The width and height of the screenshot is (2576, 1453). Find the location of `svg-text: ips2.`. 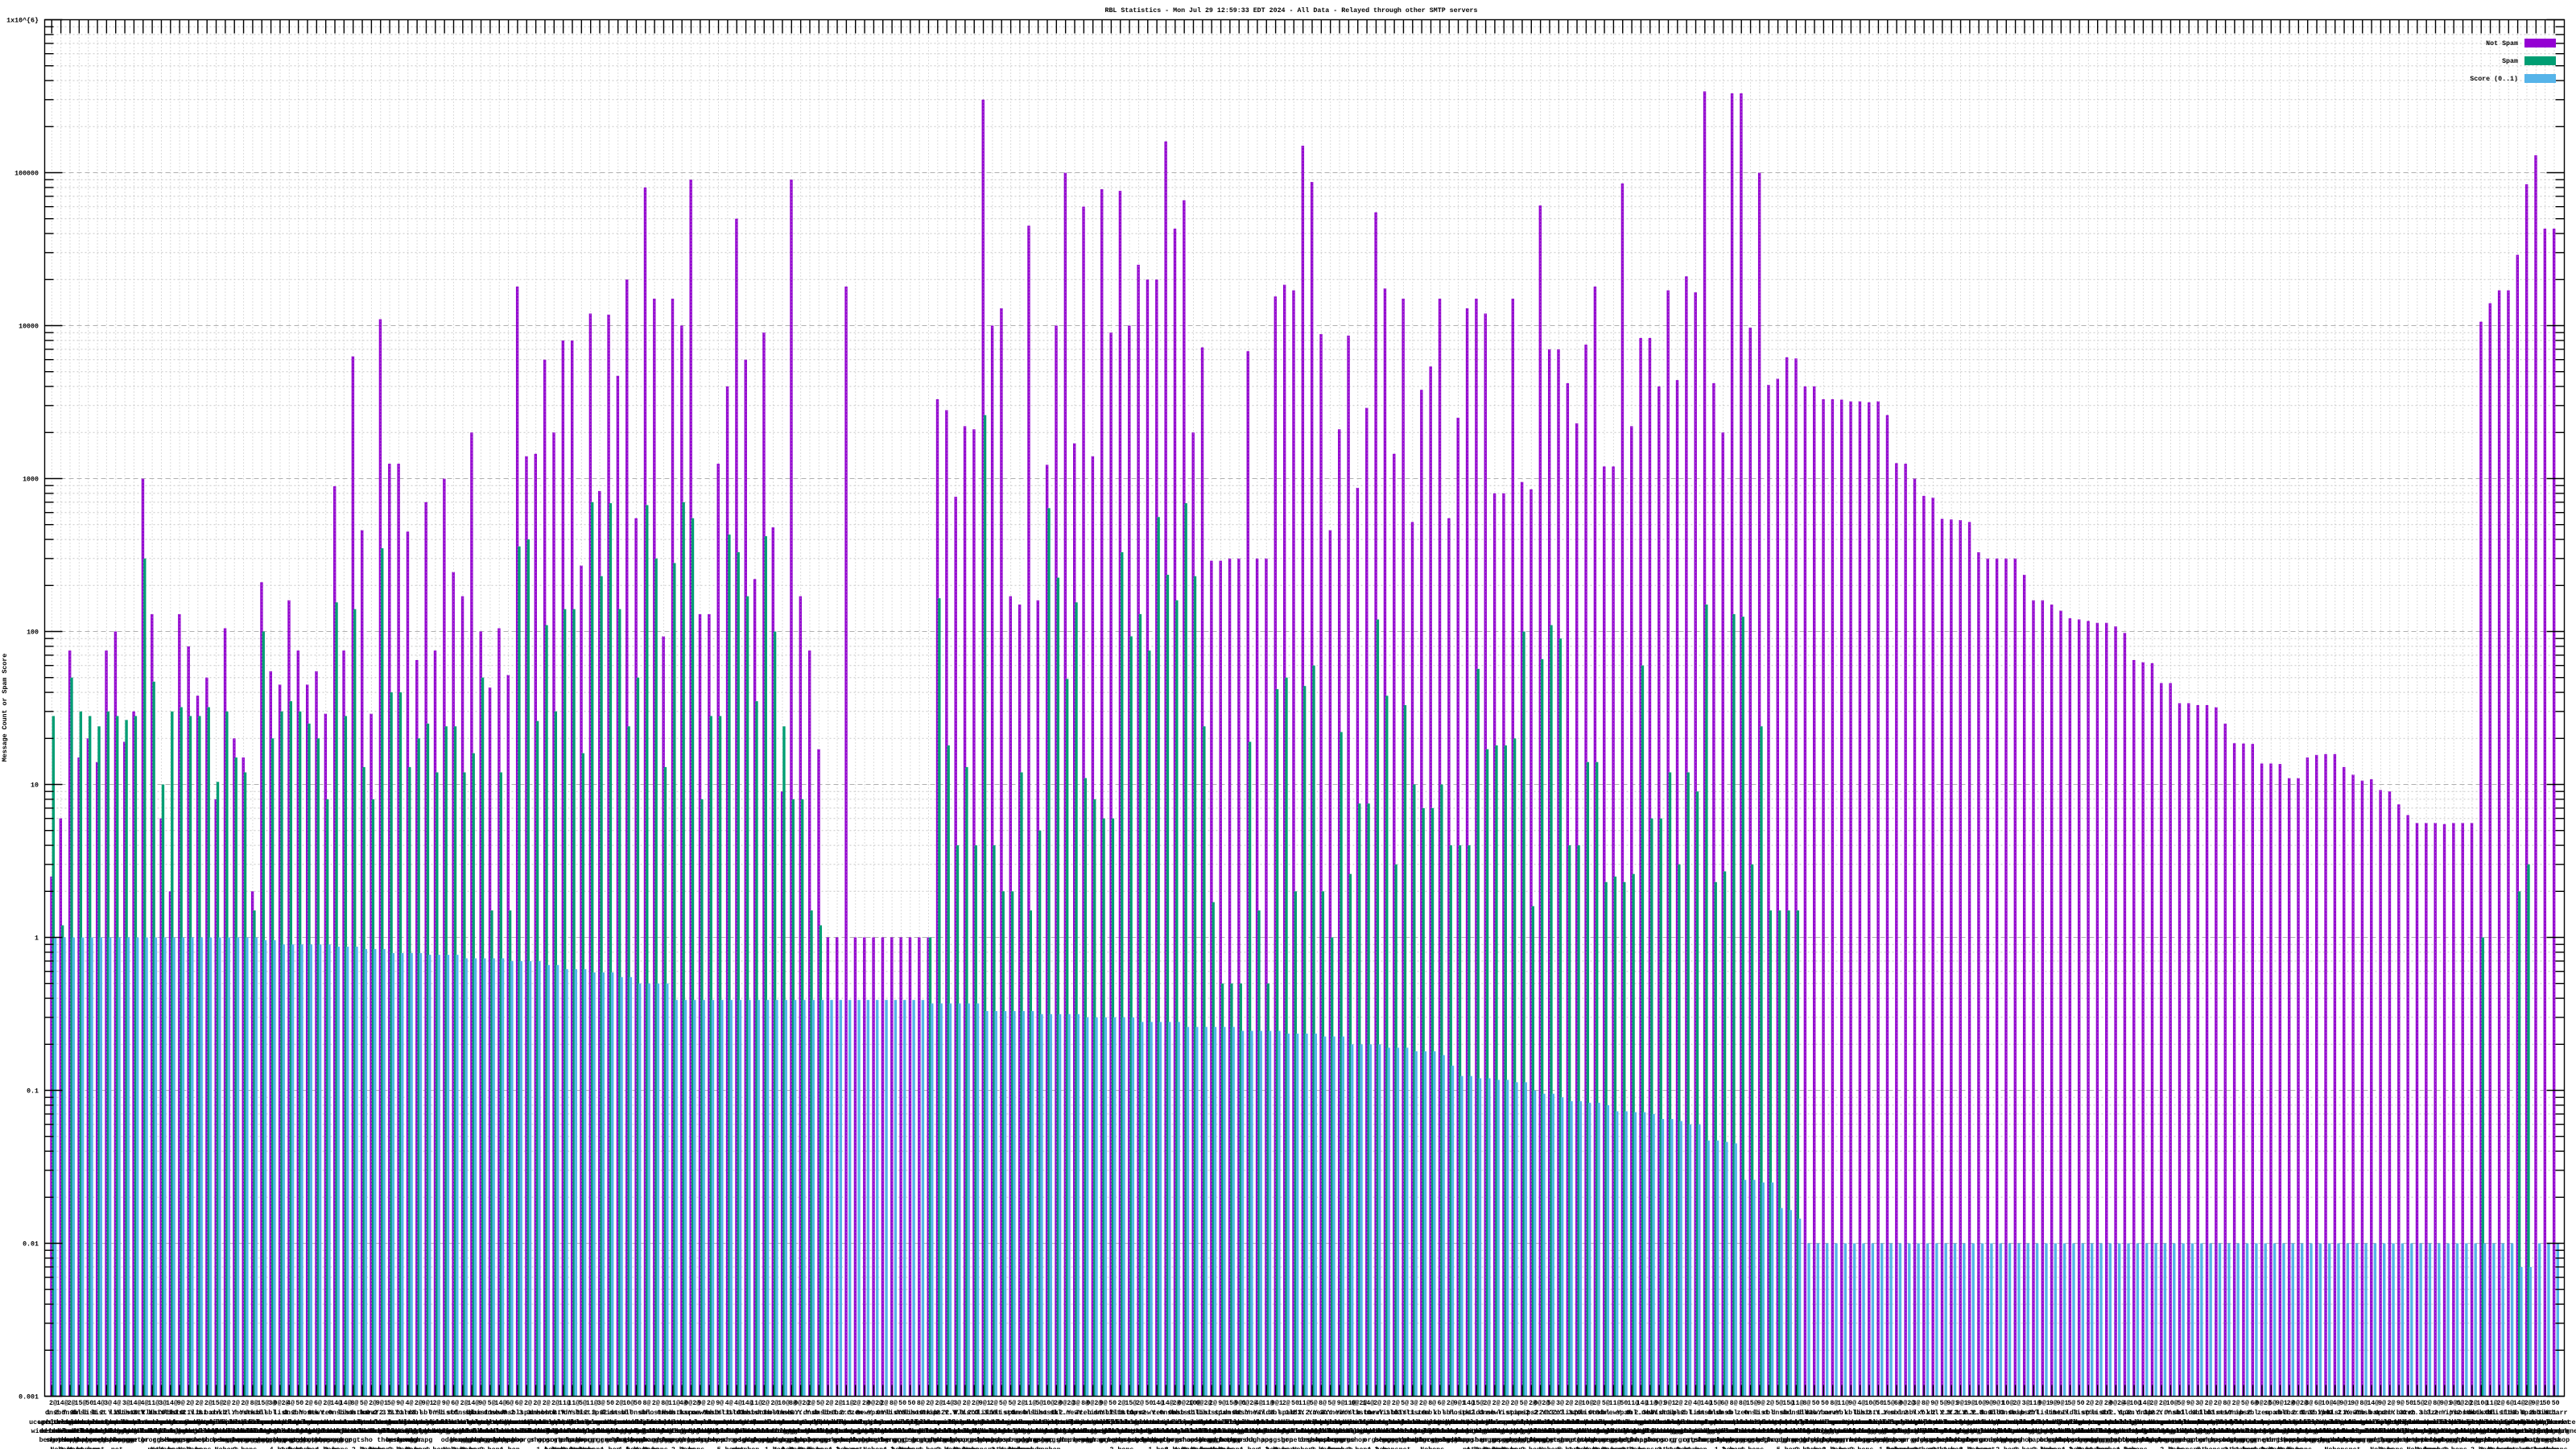

svg-text: ips2. is located at coordinates (2245, 1413).